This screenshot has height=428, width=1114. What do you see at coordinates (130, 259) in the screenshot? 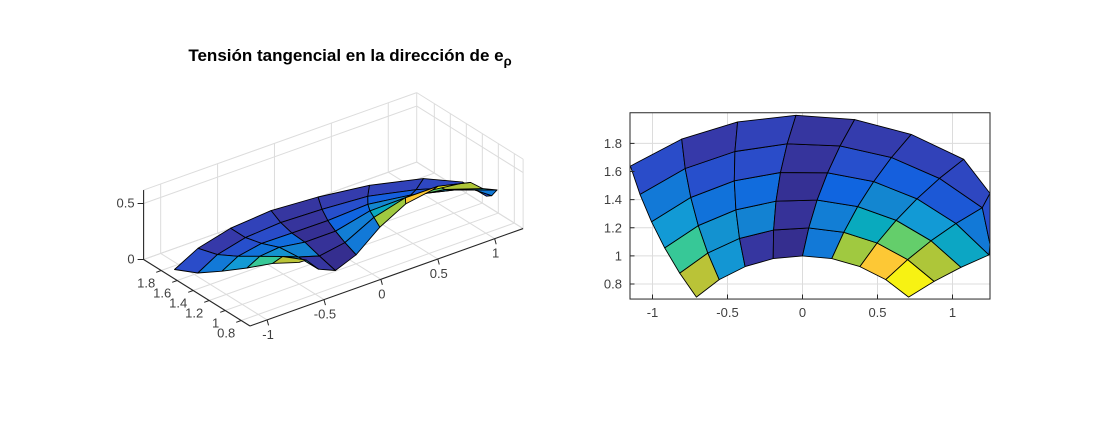
I see `z-tick-label: 0` at bounding box center [130, 259].